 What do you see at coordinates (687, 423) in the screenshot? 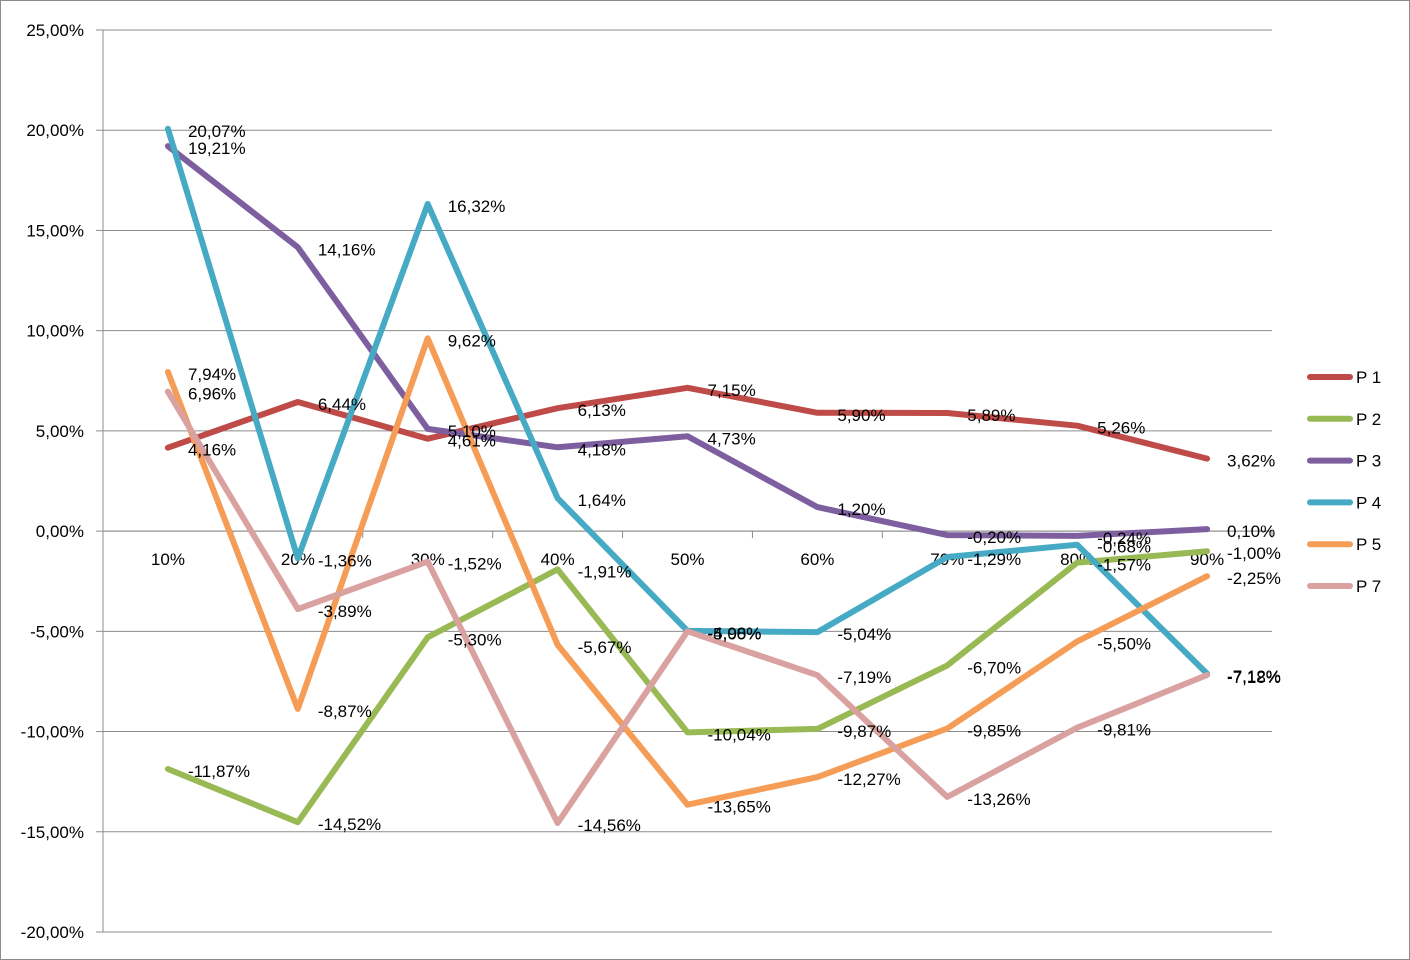
I see `series-line-p1` at bounding box center [687, 423].